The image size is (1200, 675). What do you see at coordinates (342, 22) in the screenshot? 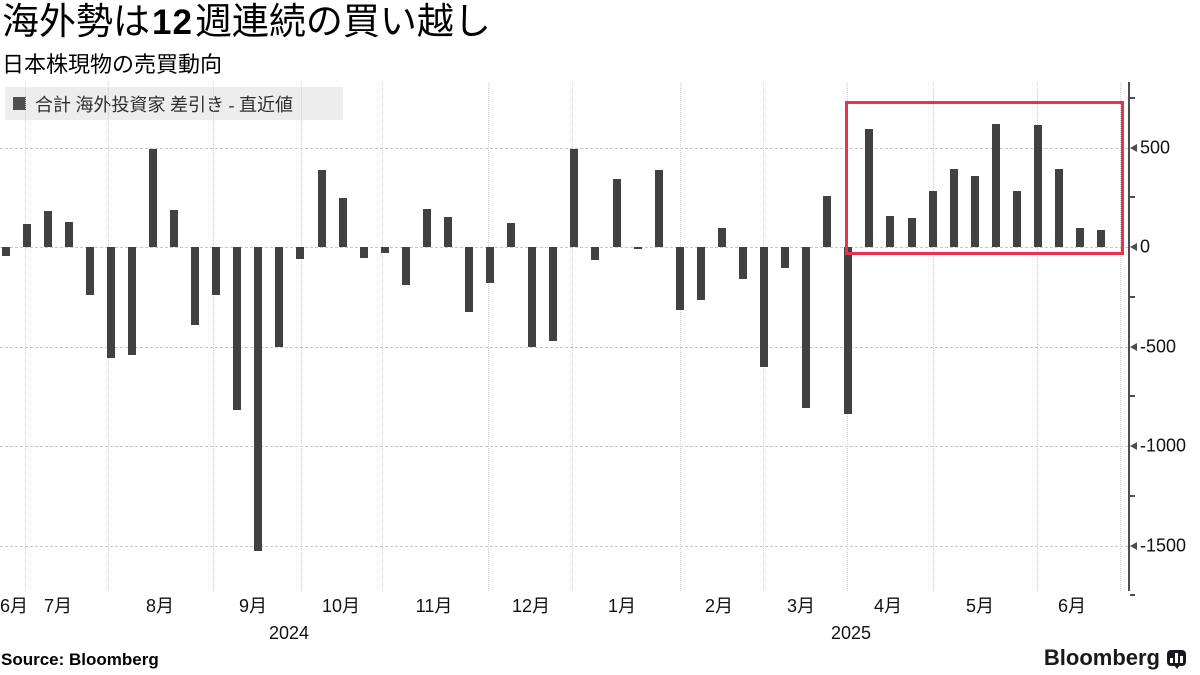
I see `title-post: 週連続の買い越し` at bounding box center [342, 22].